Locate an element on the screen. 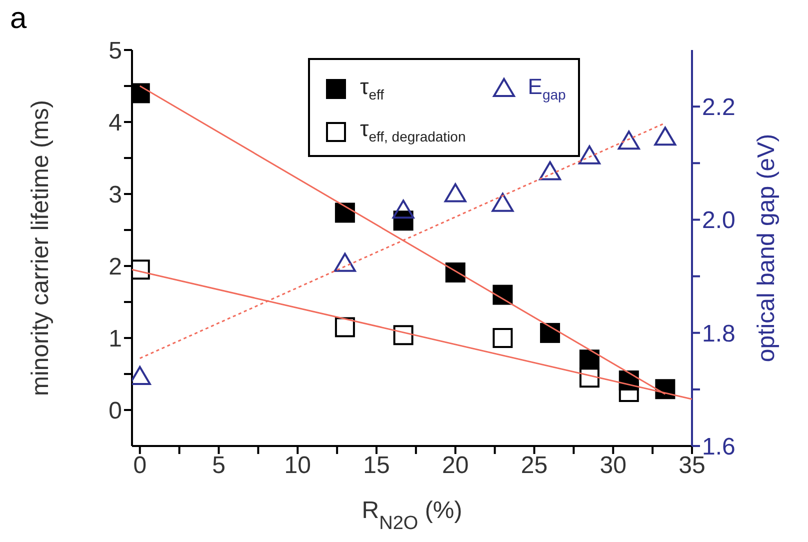 Image resolution: width=808 pixels, height=542 pixels. x-tick-label: 15 is located at coordinates (376, 466).